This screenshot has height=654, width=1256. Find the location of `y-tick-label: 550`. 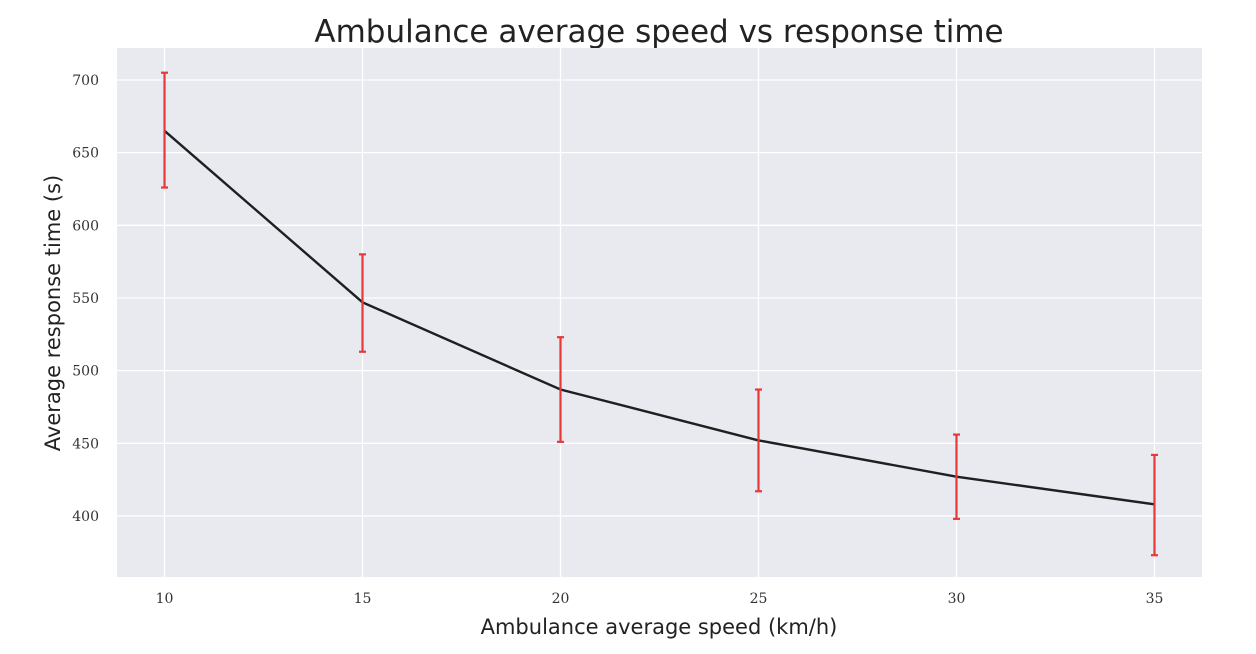

y-tick-label: 550 is located at coordinates (85, 299).